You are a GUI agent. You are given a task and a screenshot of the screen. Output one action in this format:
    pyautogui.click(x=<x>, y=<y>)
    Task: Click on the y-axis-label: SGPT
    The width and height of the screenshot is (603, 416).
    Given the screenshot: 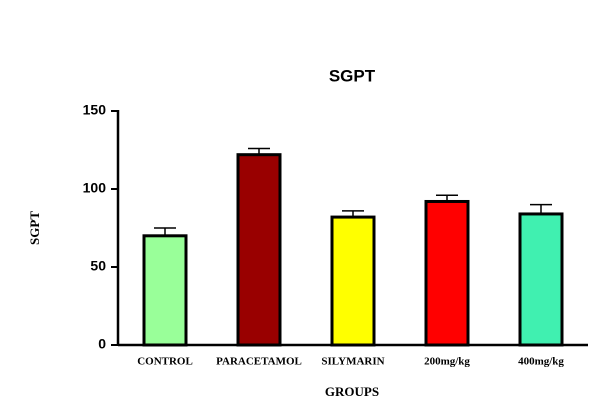 What is the action you would take?
    pyautogui.click(x=34, y=228)
    